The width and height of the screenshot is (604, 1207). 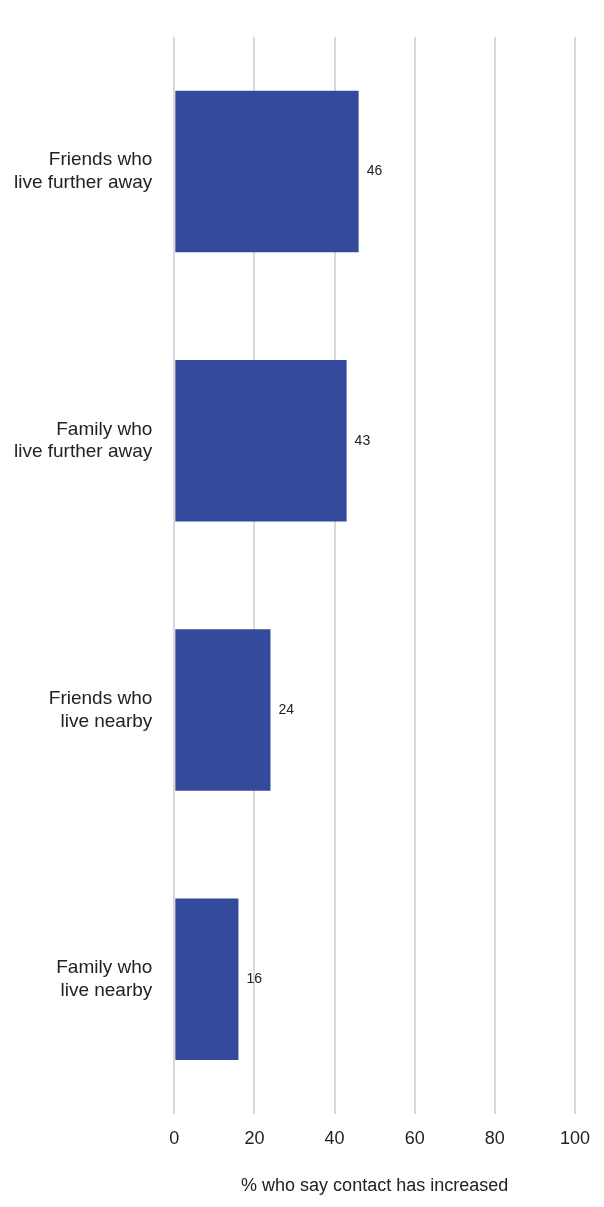 What do you see at coordinates (362, 439) in the screenshot?
I see `data-label: 43` at bounding box center [362, 439].